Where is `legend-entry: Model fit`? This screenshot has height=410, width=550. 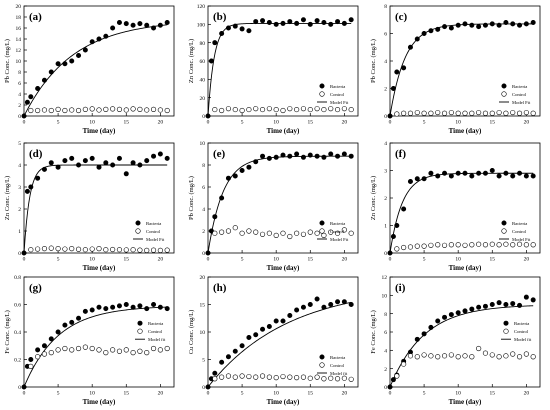 legend-entry: Model fit is located at coordinates (332, 373).